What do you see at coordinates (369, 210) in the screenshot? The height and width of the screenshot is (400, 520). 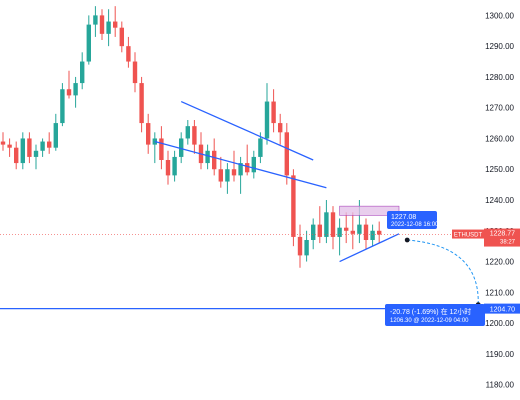 I see `resistance-zone` at bounding box center [369, 210].